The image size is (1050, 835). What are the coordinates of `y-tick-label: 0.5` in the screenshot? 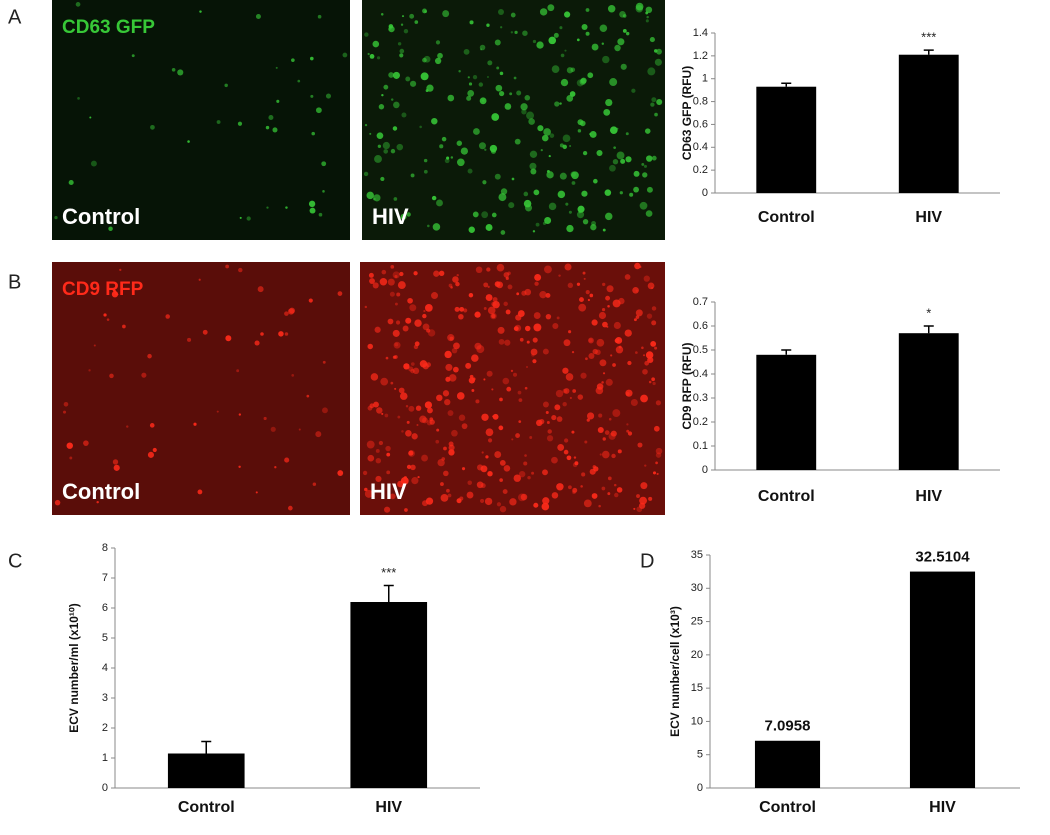 It's located at (700, 350).